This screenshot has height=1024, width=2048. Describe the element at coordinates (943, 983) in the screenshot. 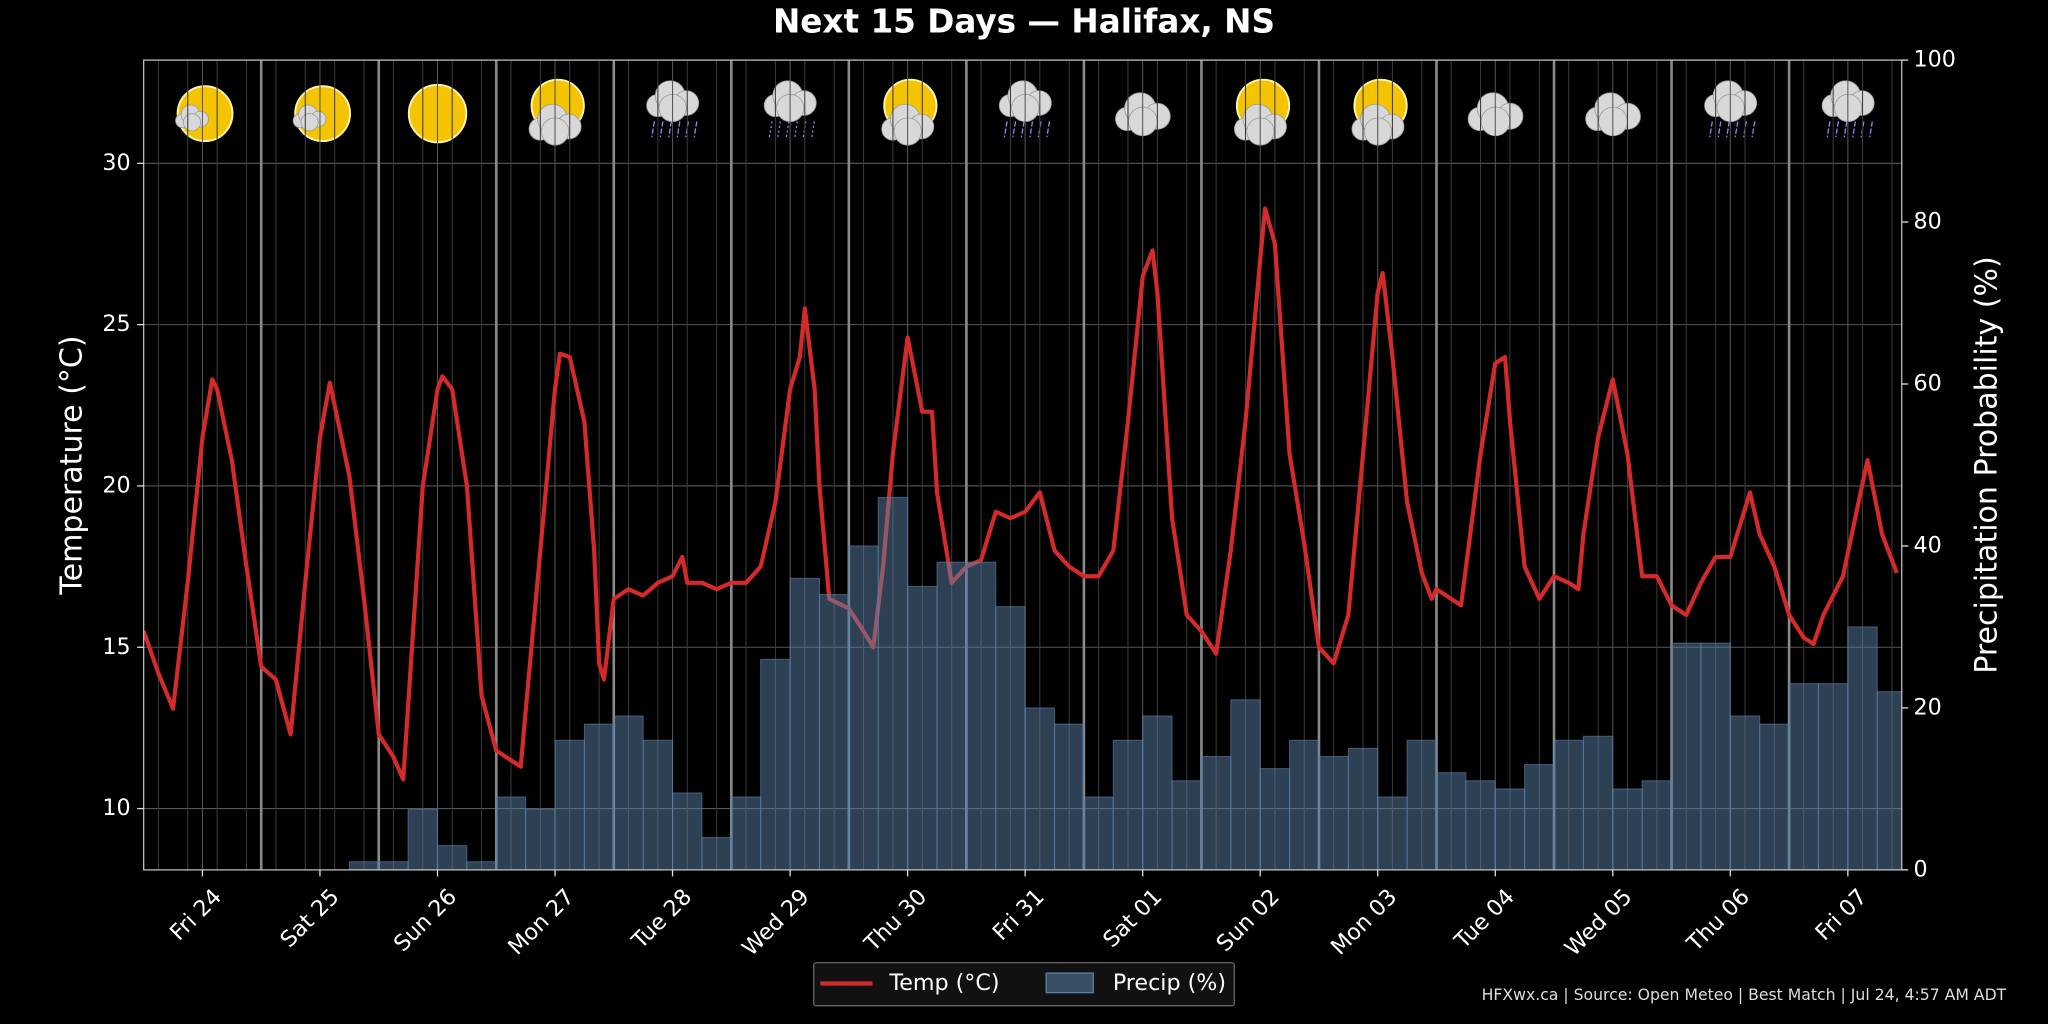

I see `legend-label: Temp (°C)` at that location.